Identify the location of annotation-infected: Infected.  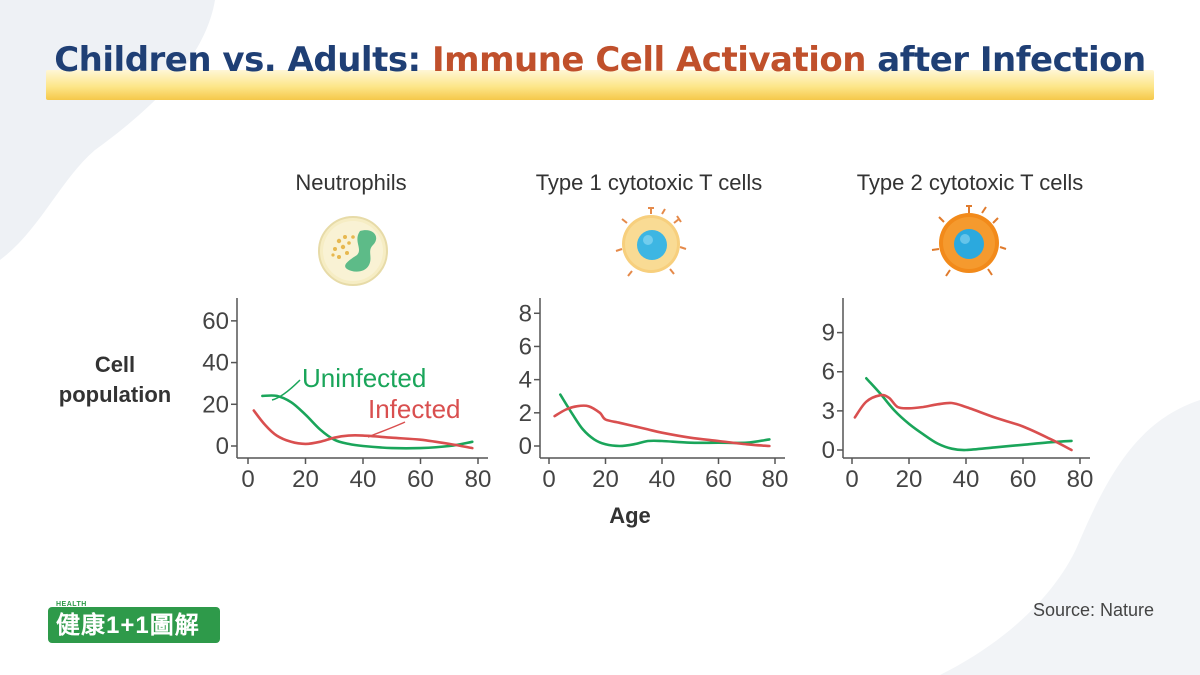
(414, 409).